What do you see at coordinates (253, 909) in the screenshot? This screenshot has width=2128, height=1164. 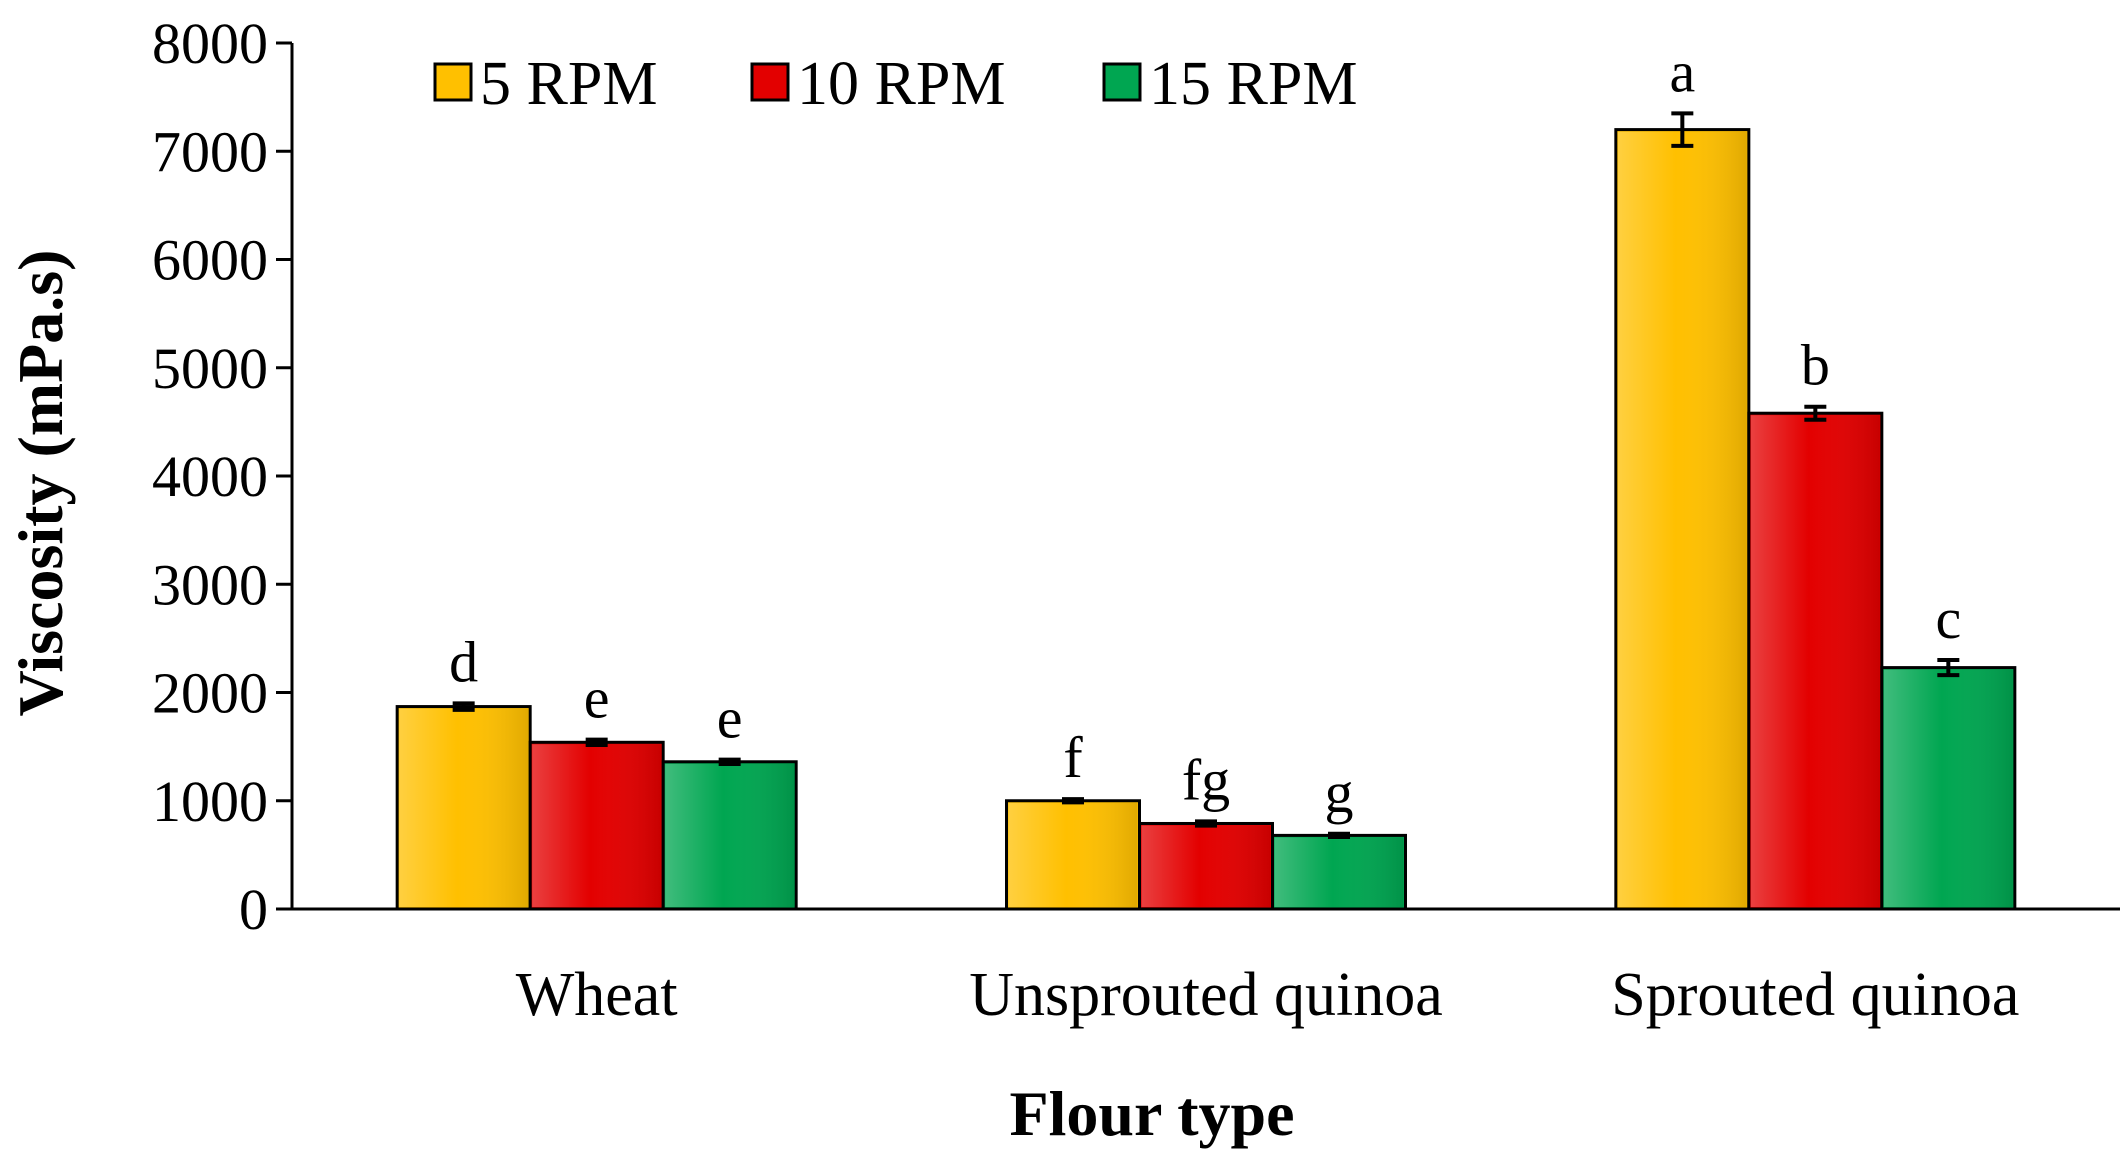 I see `y-tick-label: 0` at bounding box center [253, 909].